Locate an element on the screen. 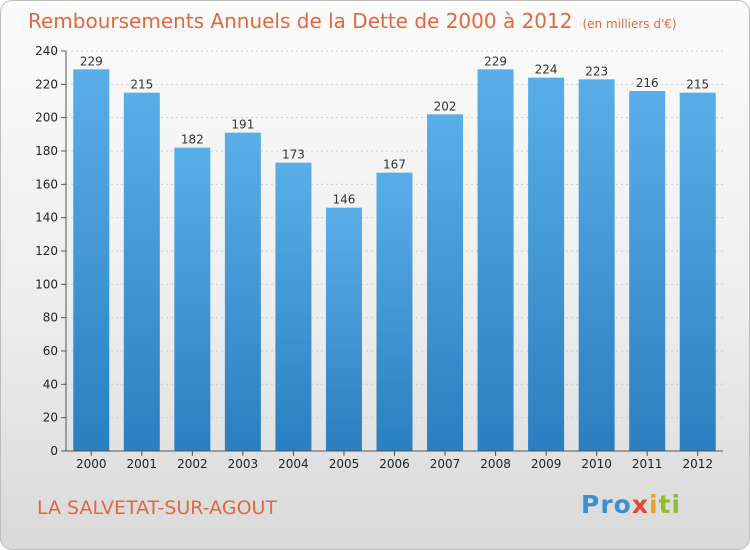  data-label: 224 is located at coordinates (546, 70).